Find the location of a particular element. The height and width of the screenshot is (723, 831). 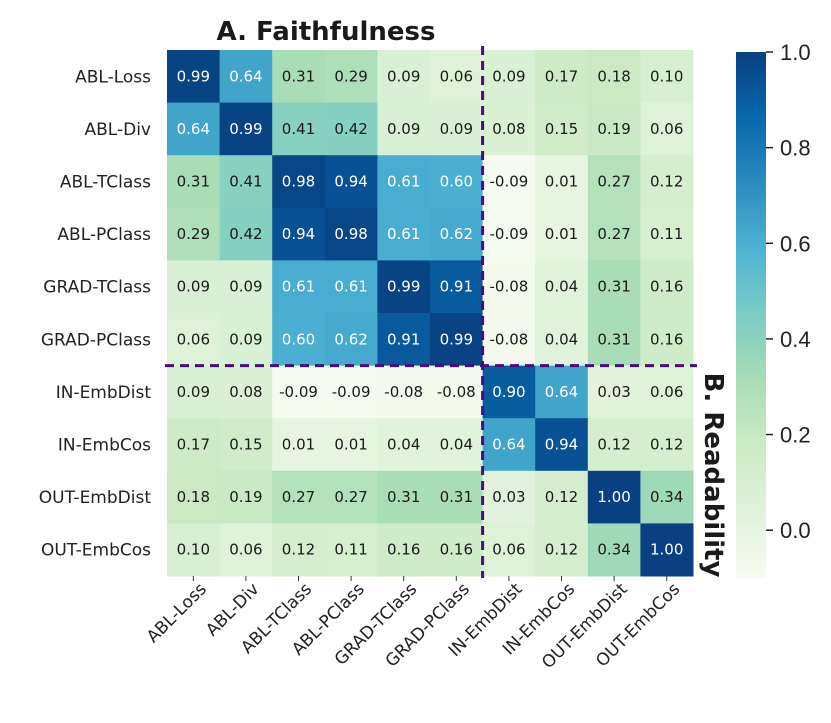

row-label: ABL-Div is located at coordinates (118, 130).